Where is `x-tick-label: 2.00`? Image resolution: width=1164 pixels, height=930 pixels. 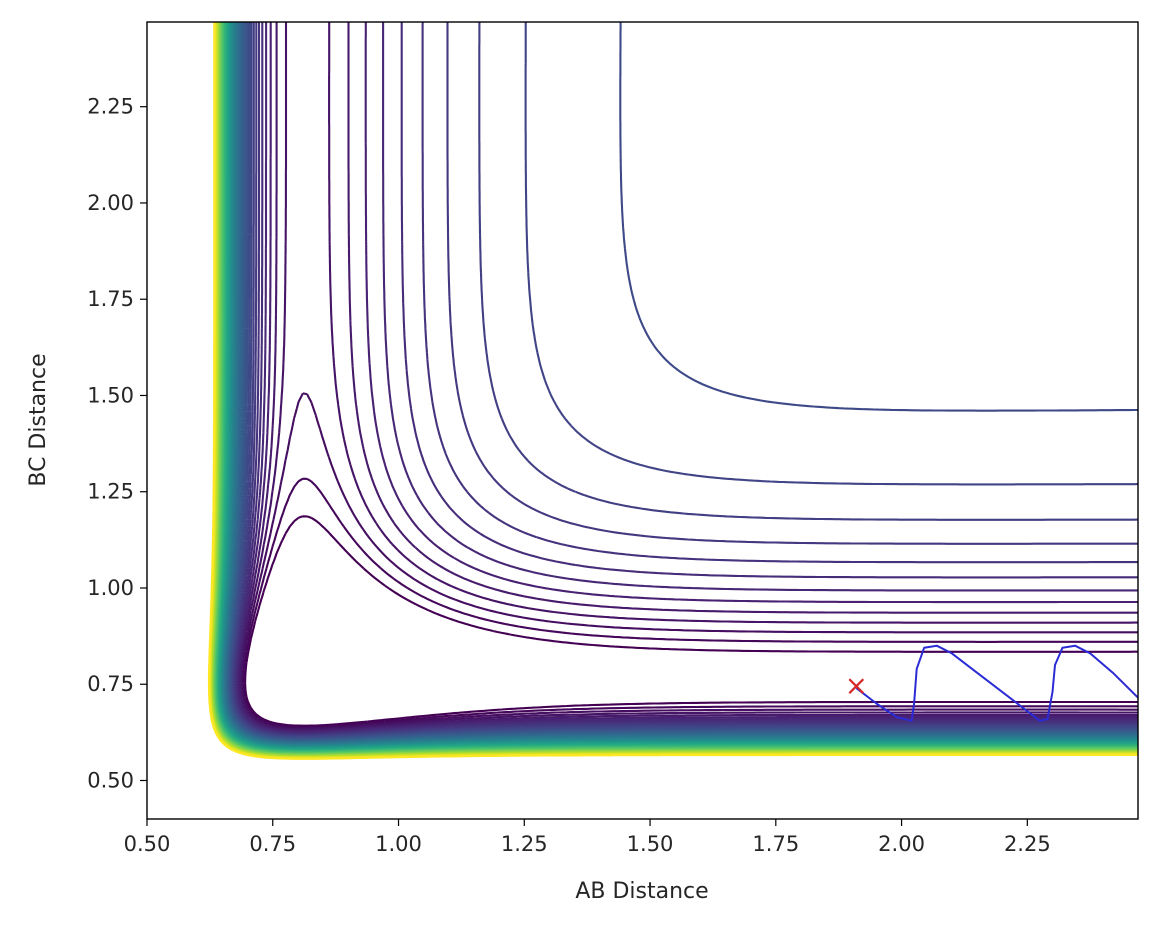
x-tick-label: 2.00 is located at coordinates (901, 844).